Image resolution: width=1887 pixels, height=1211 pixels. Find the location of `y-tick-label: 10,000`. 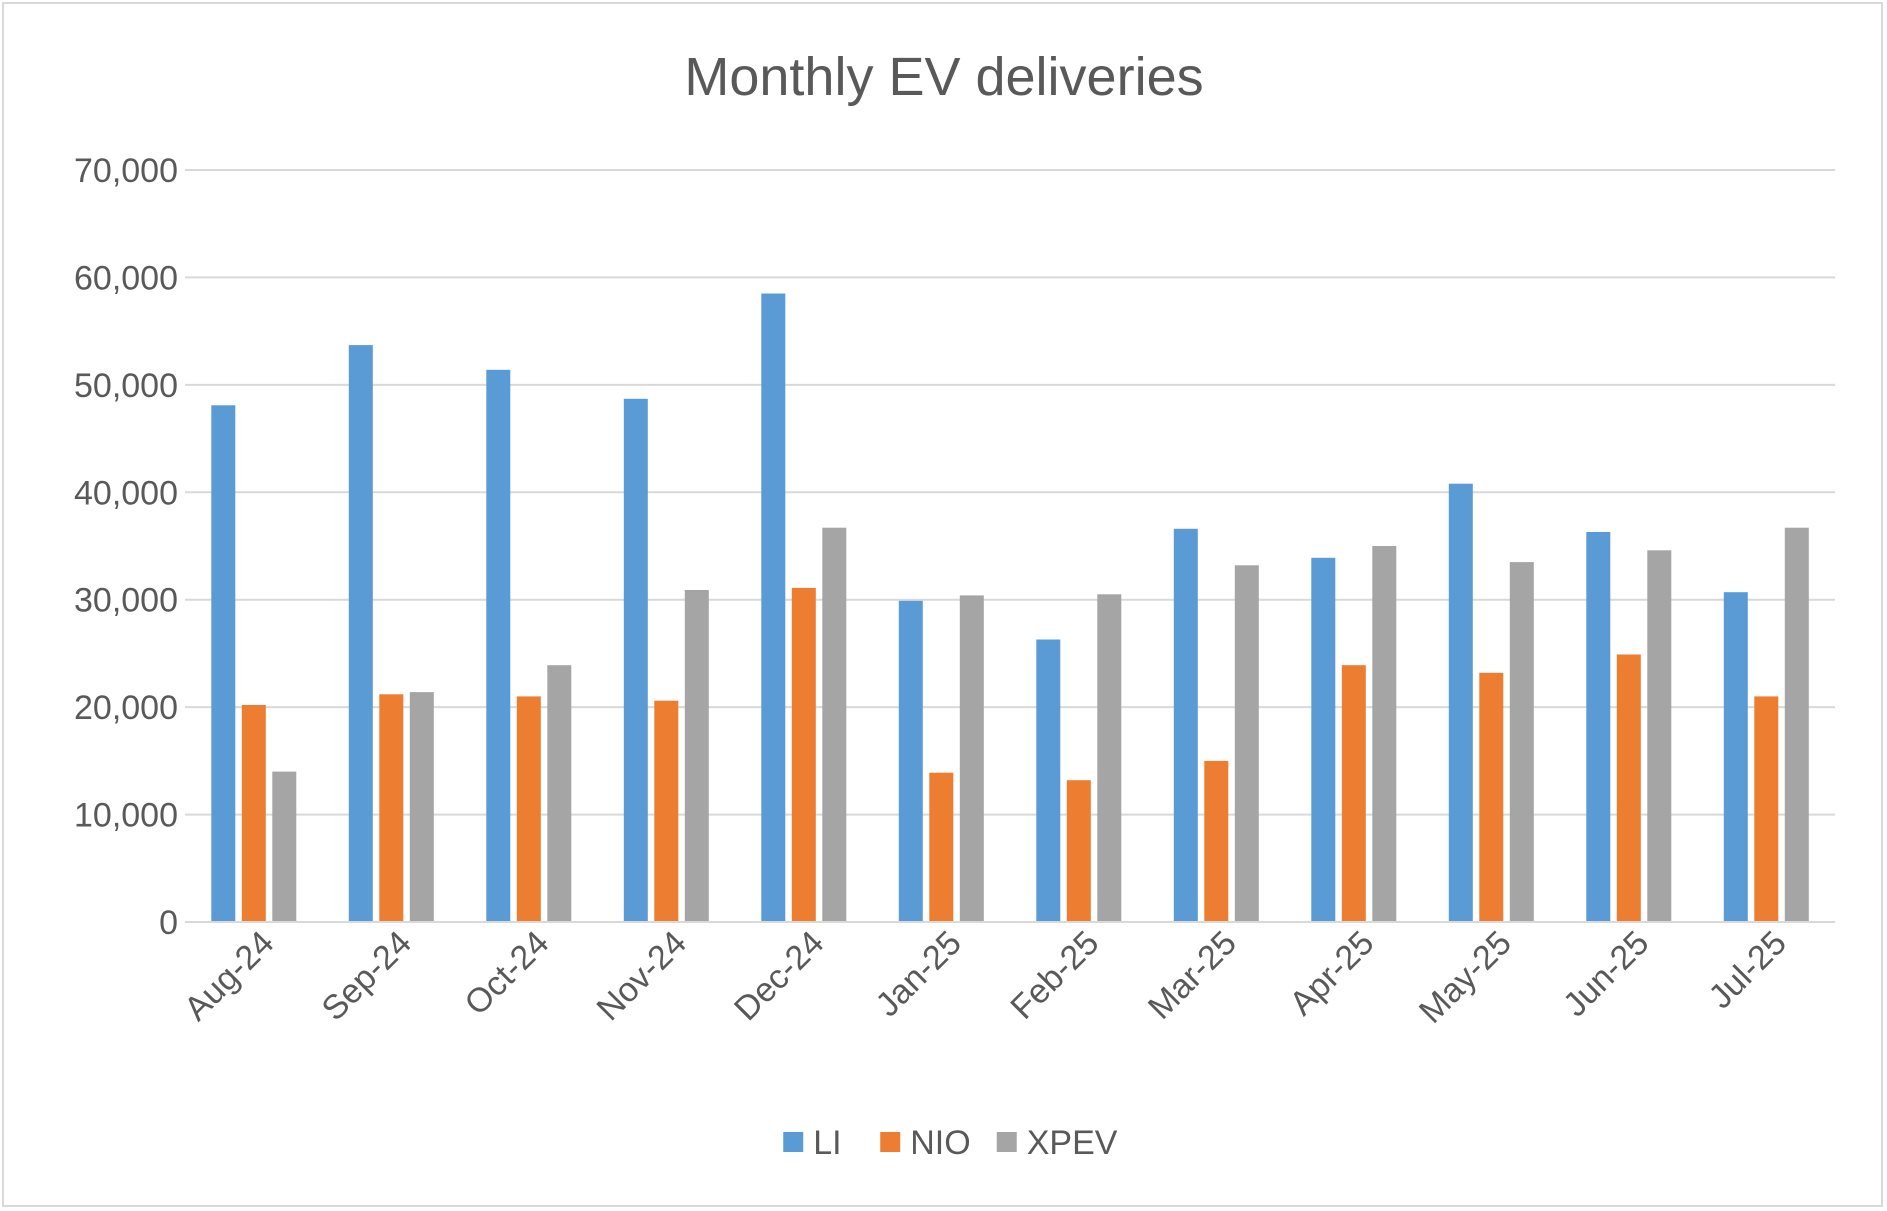

y-tick-label: 10,000 is located at coordinates (126, 816).